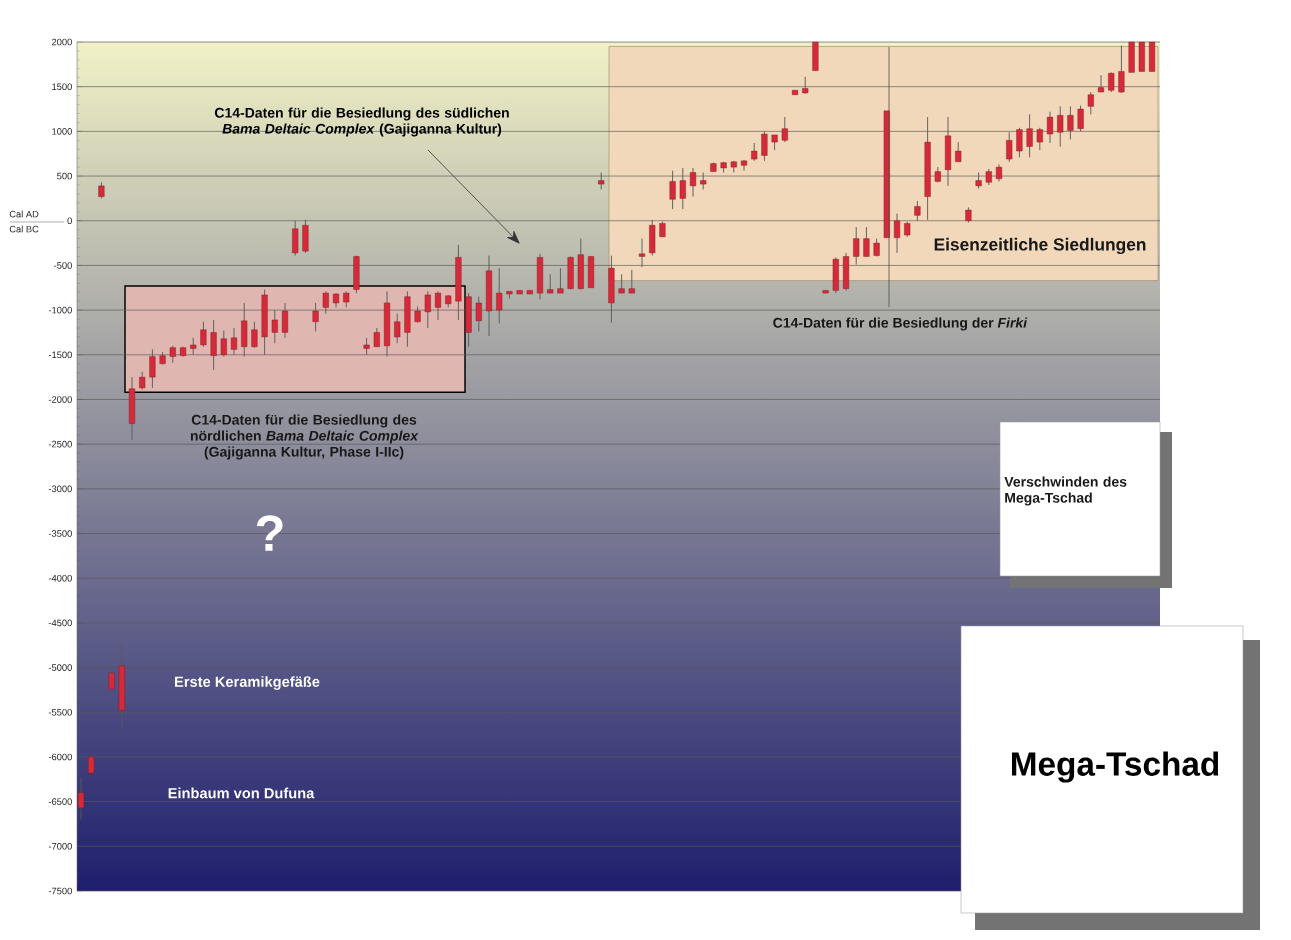 The image size is (1291, 940). Describe the element at coordinates (62, 86) in the screenshot. I see `y-tick-label: 1500` at that location.